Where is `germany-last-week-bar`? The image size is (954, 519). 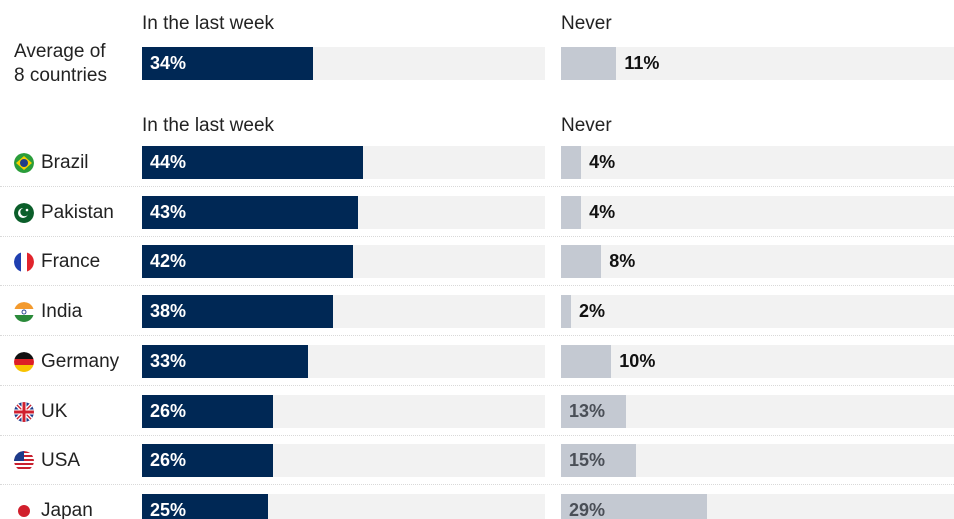 germany-last-week-bar is located at coordinates (225, 361).